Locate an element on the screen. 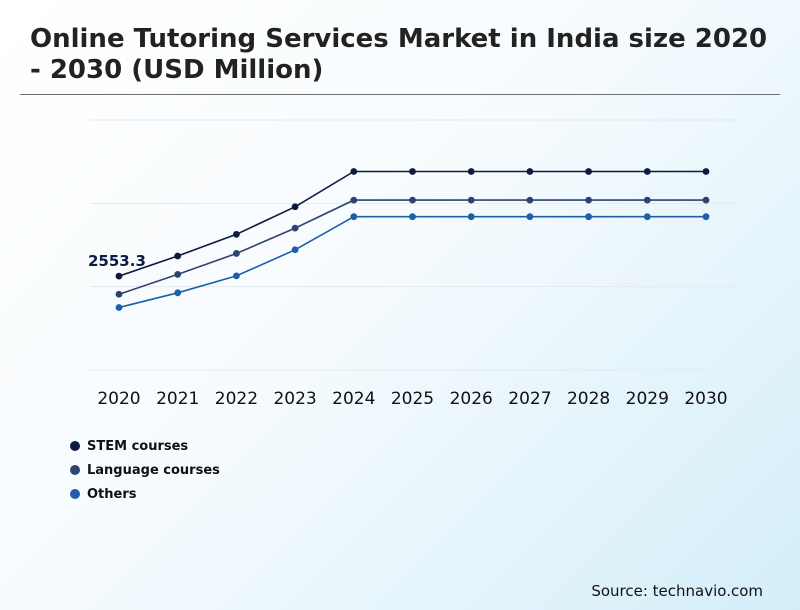  x-tick-label: 2025 is located at coordinates (412, 399).